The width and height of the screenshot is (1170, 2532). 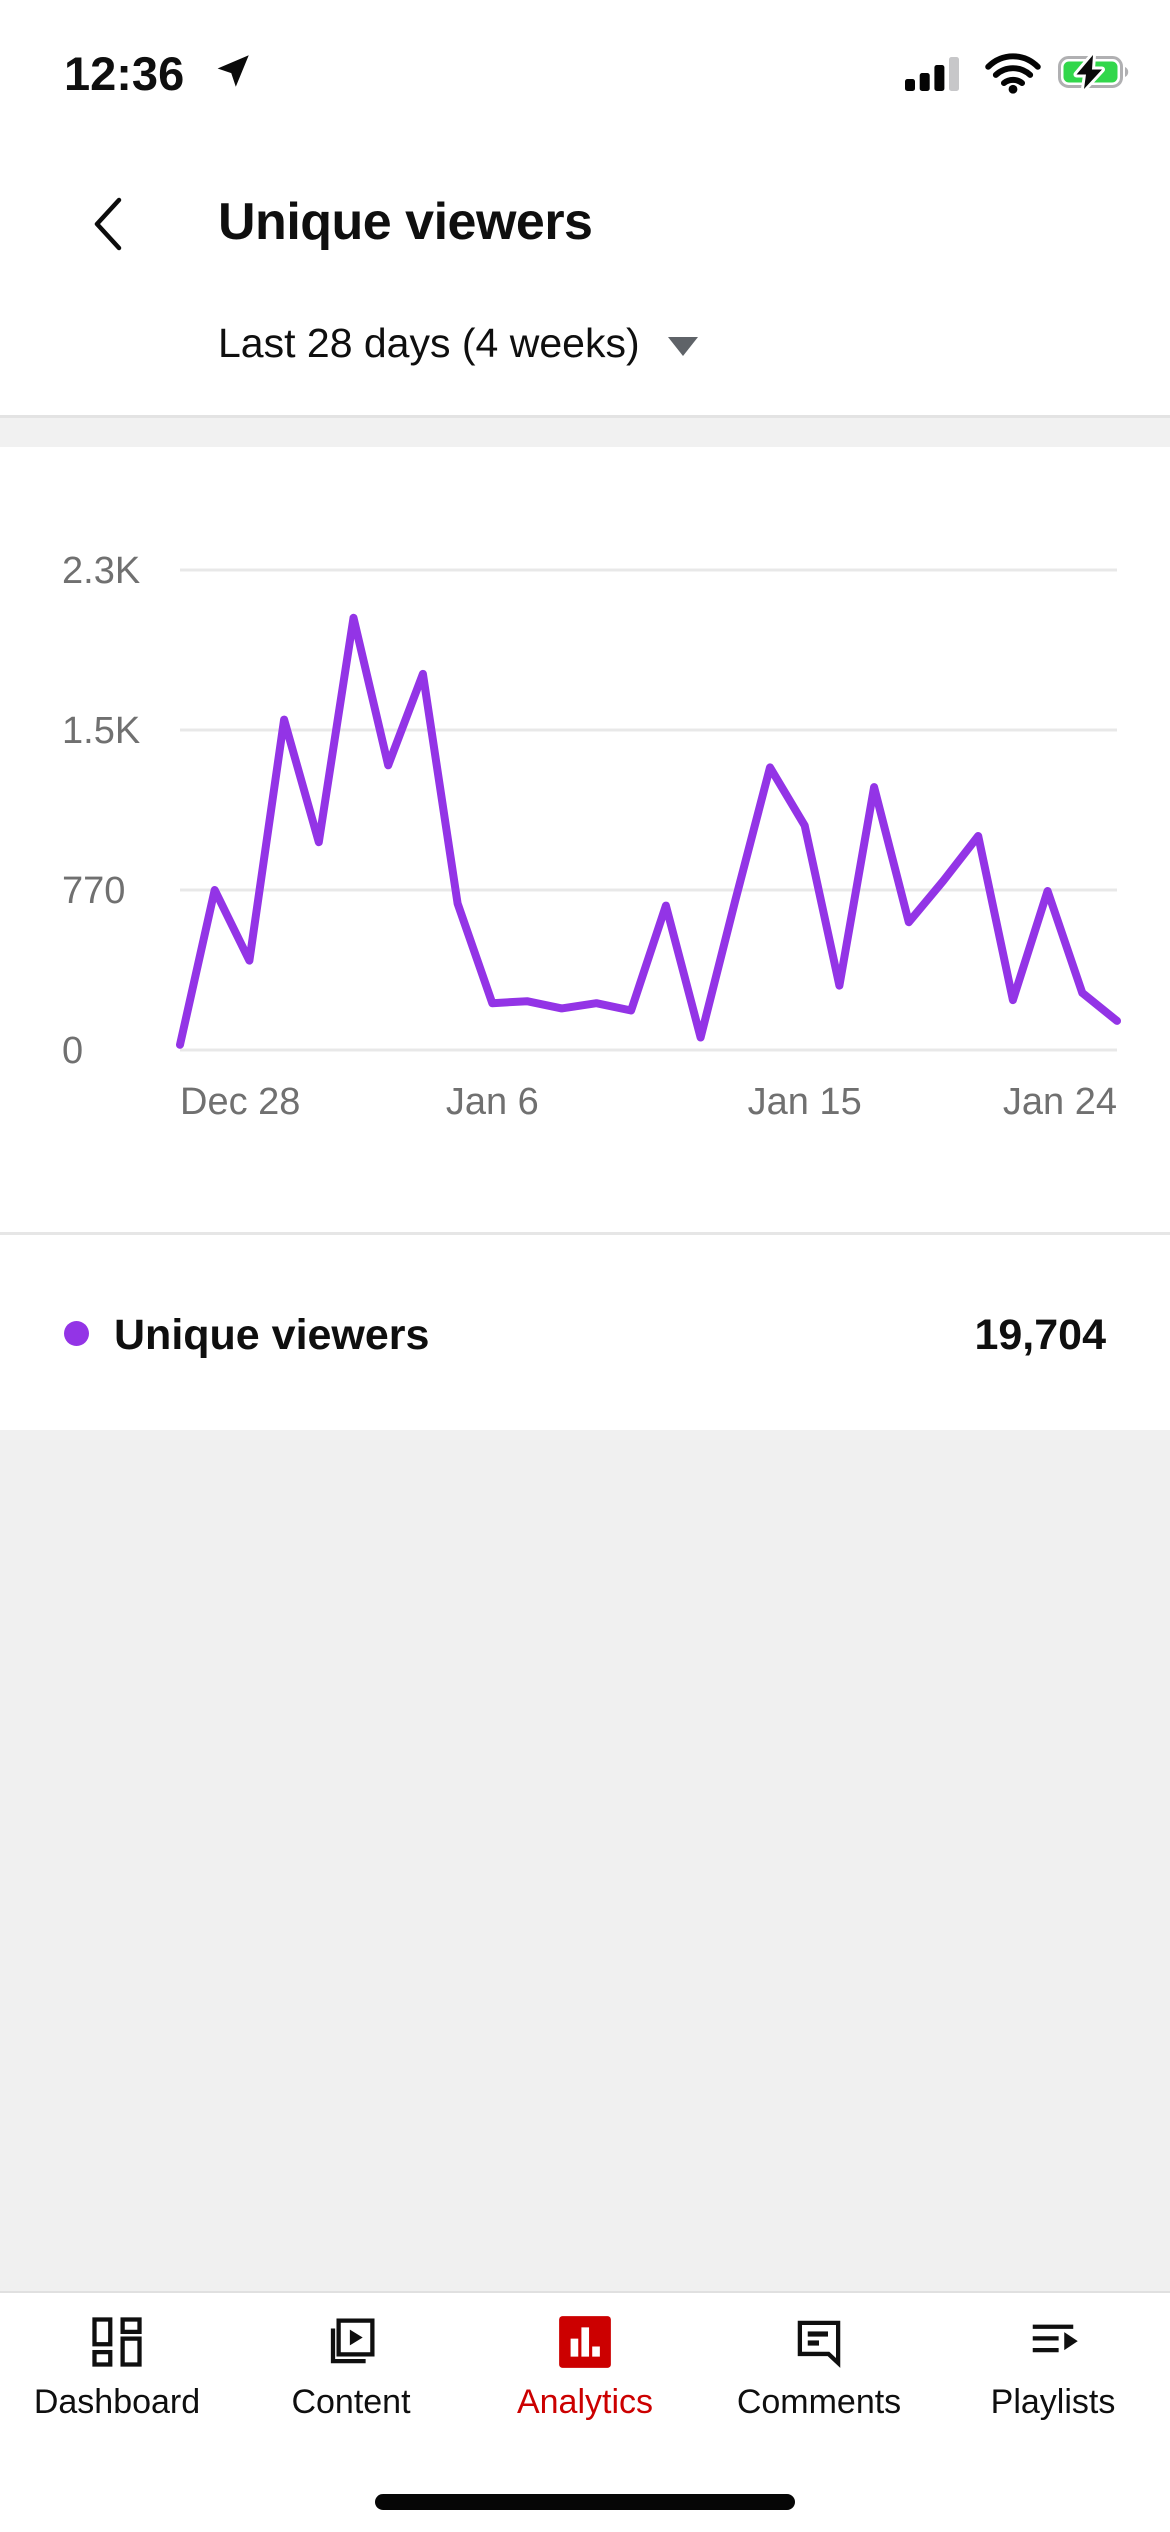 I want to click on tab-analytics: Analytics, so click(x=585, y=2412).